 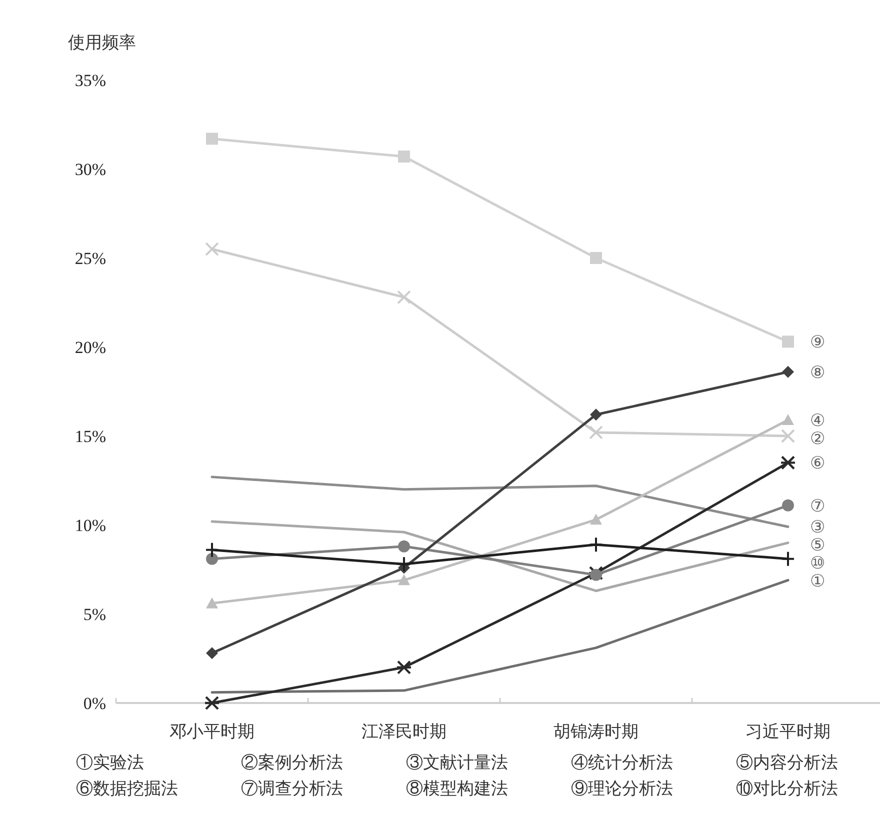 I want to click on x-tick-label: 邓小平时期, so click(x=212, y=731).